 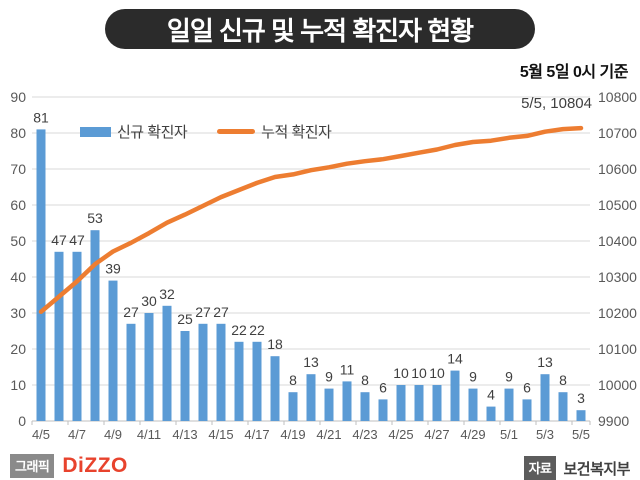 What do you see at coordinates (184, 434) in the screenshot?
I see `x-axis-tick-label: 4/13` at bounding box center [184, 434].